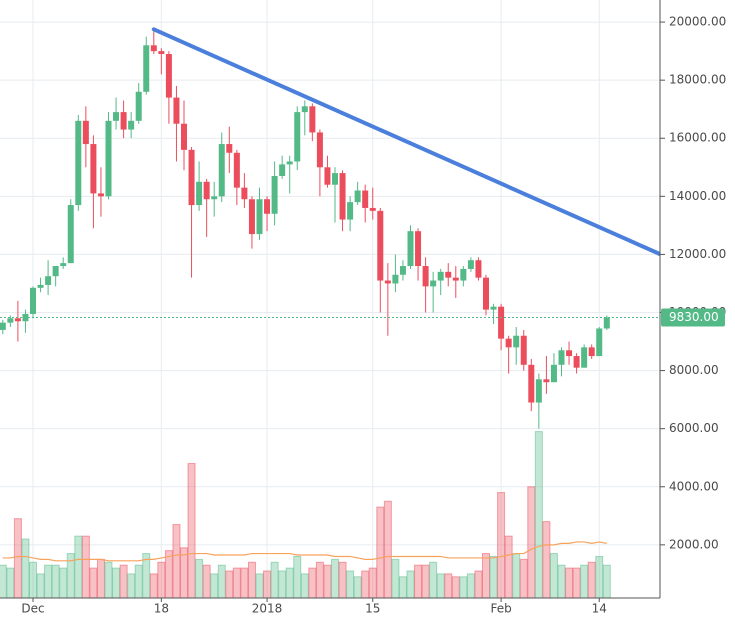 The width and height of the screenshot is (735, 618). I want to click on y-tick-label: 18000.00, so click(697, 80).